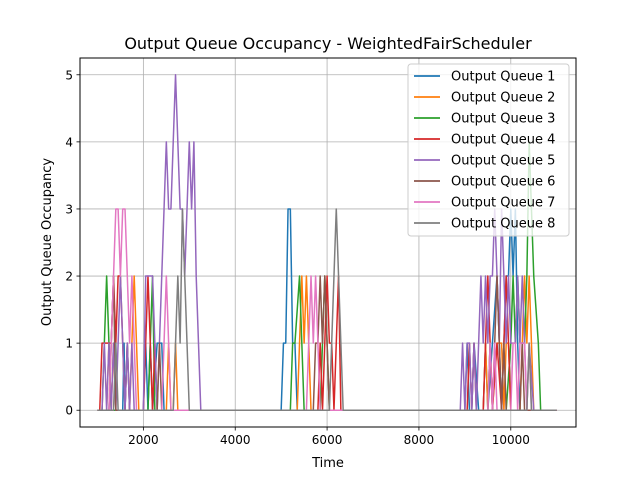  I want to click on legend-label-5: Output Queue 5, so click(503, 161).